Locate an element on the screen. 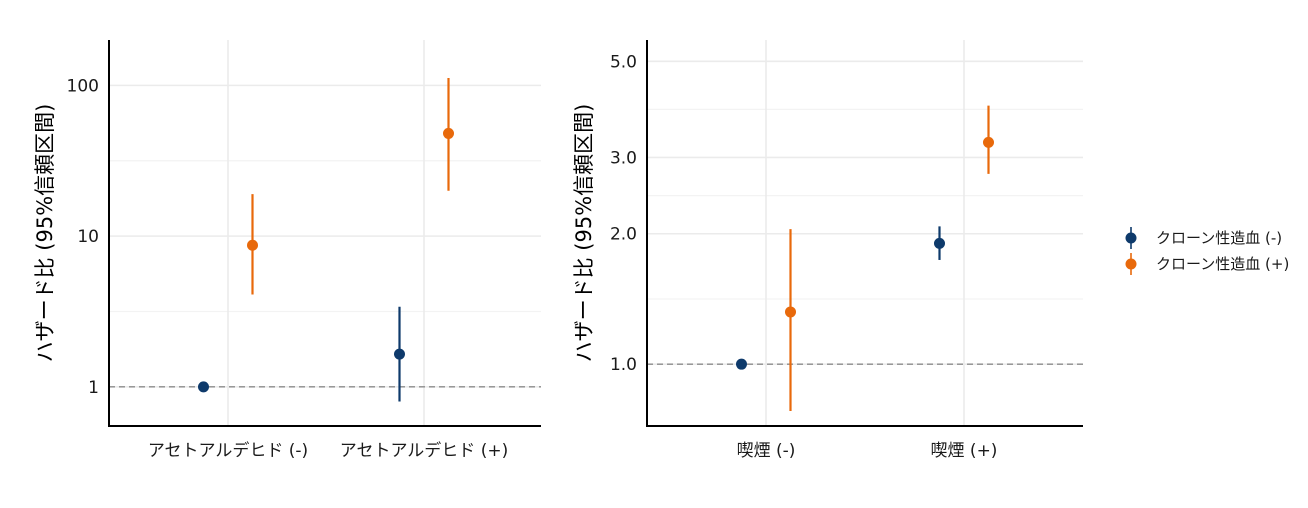  y-tick-label: 10 is located at coordinates (88, 237).